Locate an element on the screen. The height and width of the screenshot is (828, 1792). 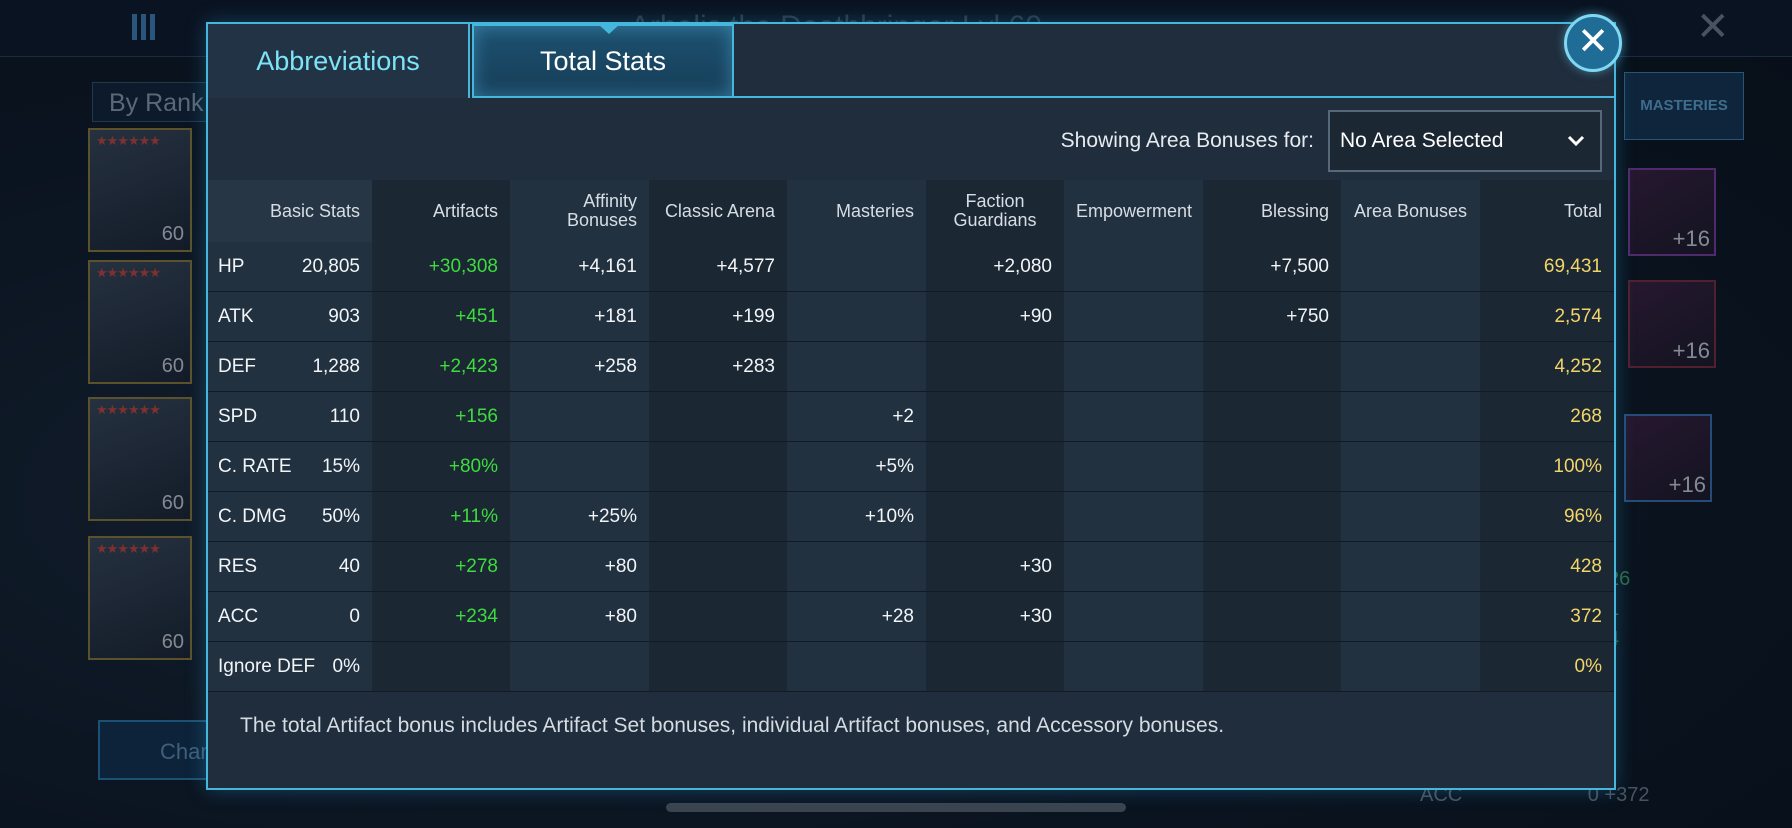
basic-stat-value: 15% is located at coordinates (340, 466).